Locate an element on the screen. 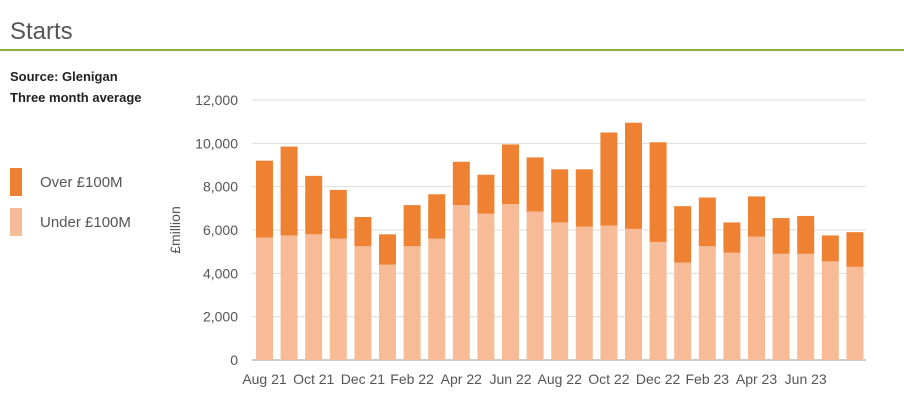  y-tick-label: 2,000 is located at coordinates (220, 317).